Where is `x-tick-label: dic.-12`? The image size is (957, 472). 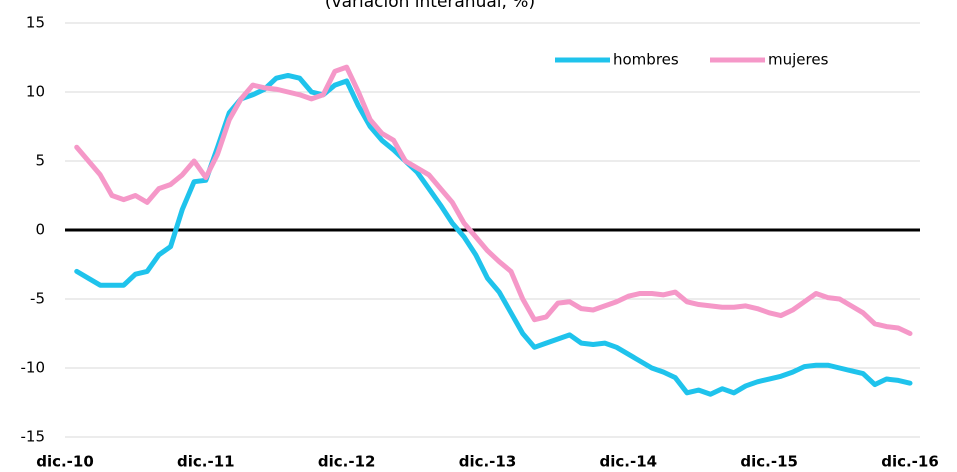 x-tick-label: dic.-12 is located at coordinates (347, 462).